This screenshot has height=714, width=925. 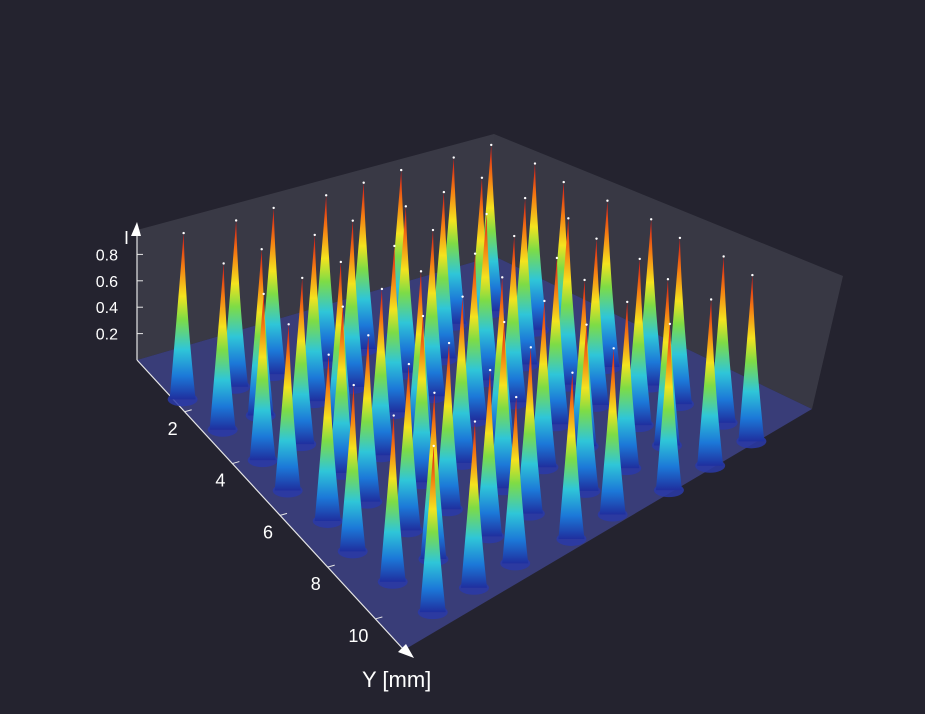 I want to click on z-axis-arrow-icon, so click(x=136, y=229).